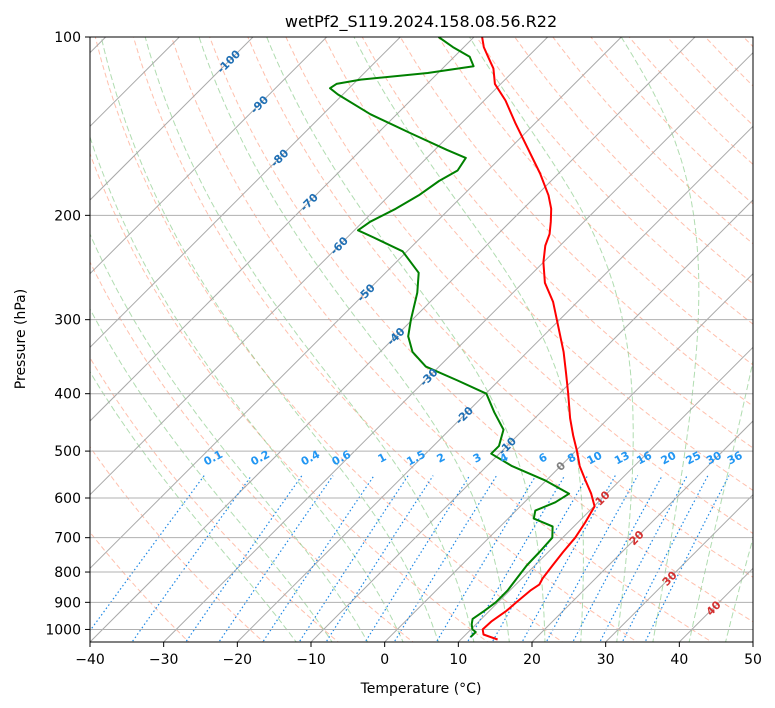 The image size is (775, 708). I want to click on y-tick-label: 500, so click(67, 452).